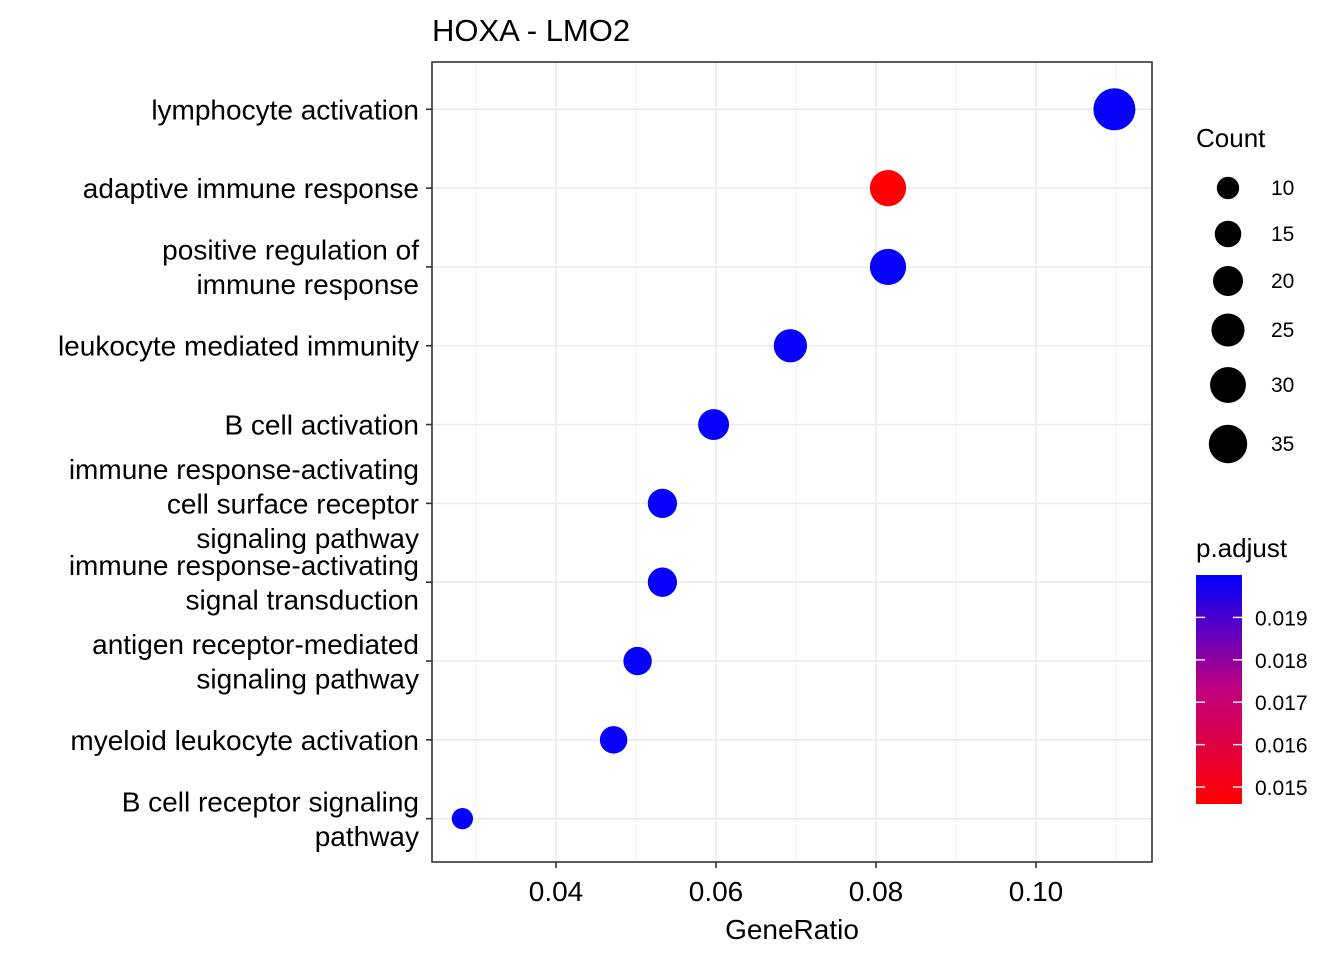 Image resolution: width=1344 pixels, height=960 pixels. What do you see at coordinates (1281, 703) in the screenshot?
I see `colorbar-label: 0.017` at bounding box center [1281, 703].